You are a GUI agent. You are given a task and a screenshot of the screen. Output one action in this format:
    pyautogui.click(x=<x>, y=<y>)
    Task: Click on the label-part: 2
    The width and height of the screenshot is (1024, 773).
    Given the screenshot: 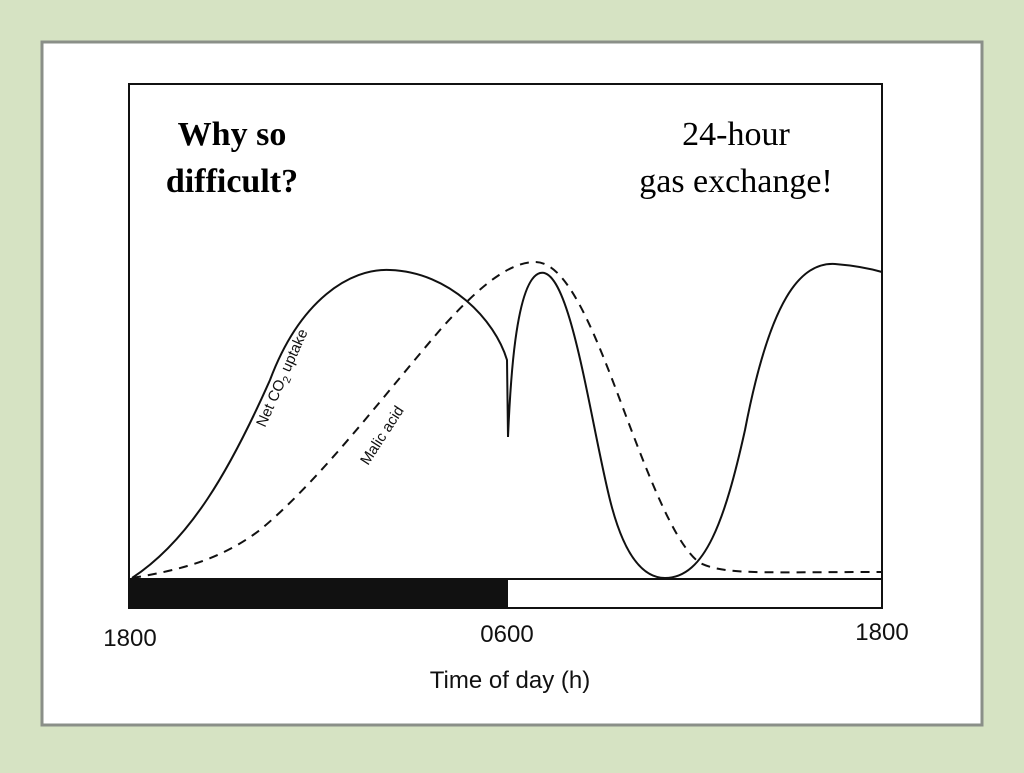 What is the action you would take?
    pyautogui.click(x=287, y=380)
    